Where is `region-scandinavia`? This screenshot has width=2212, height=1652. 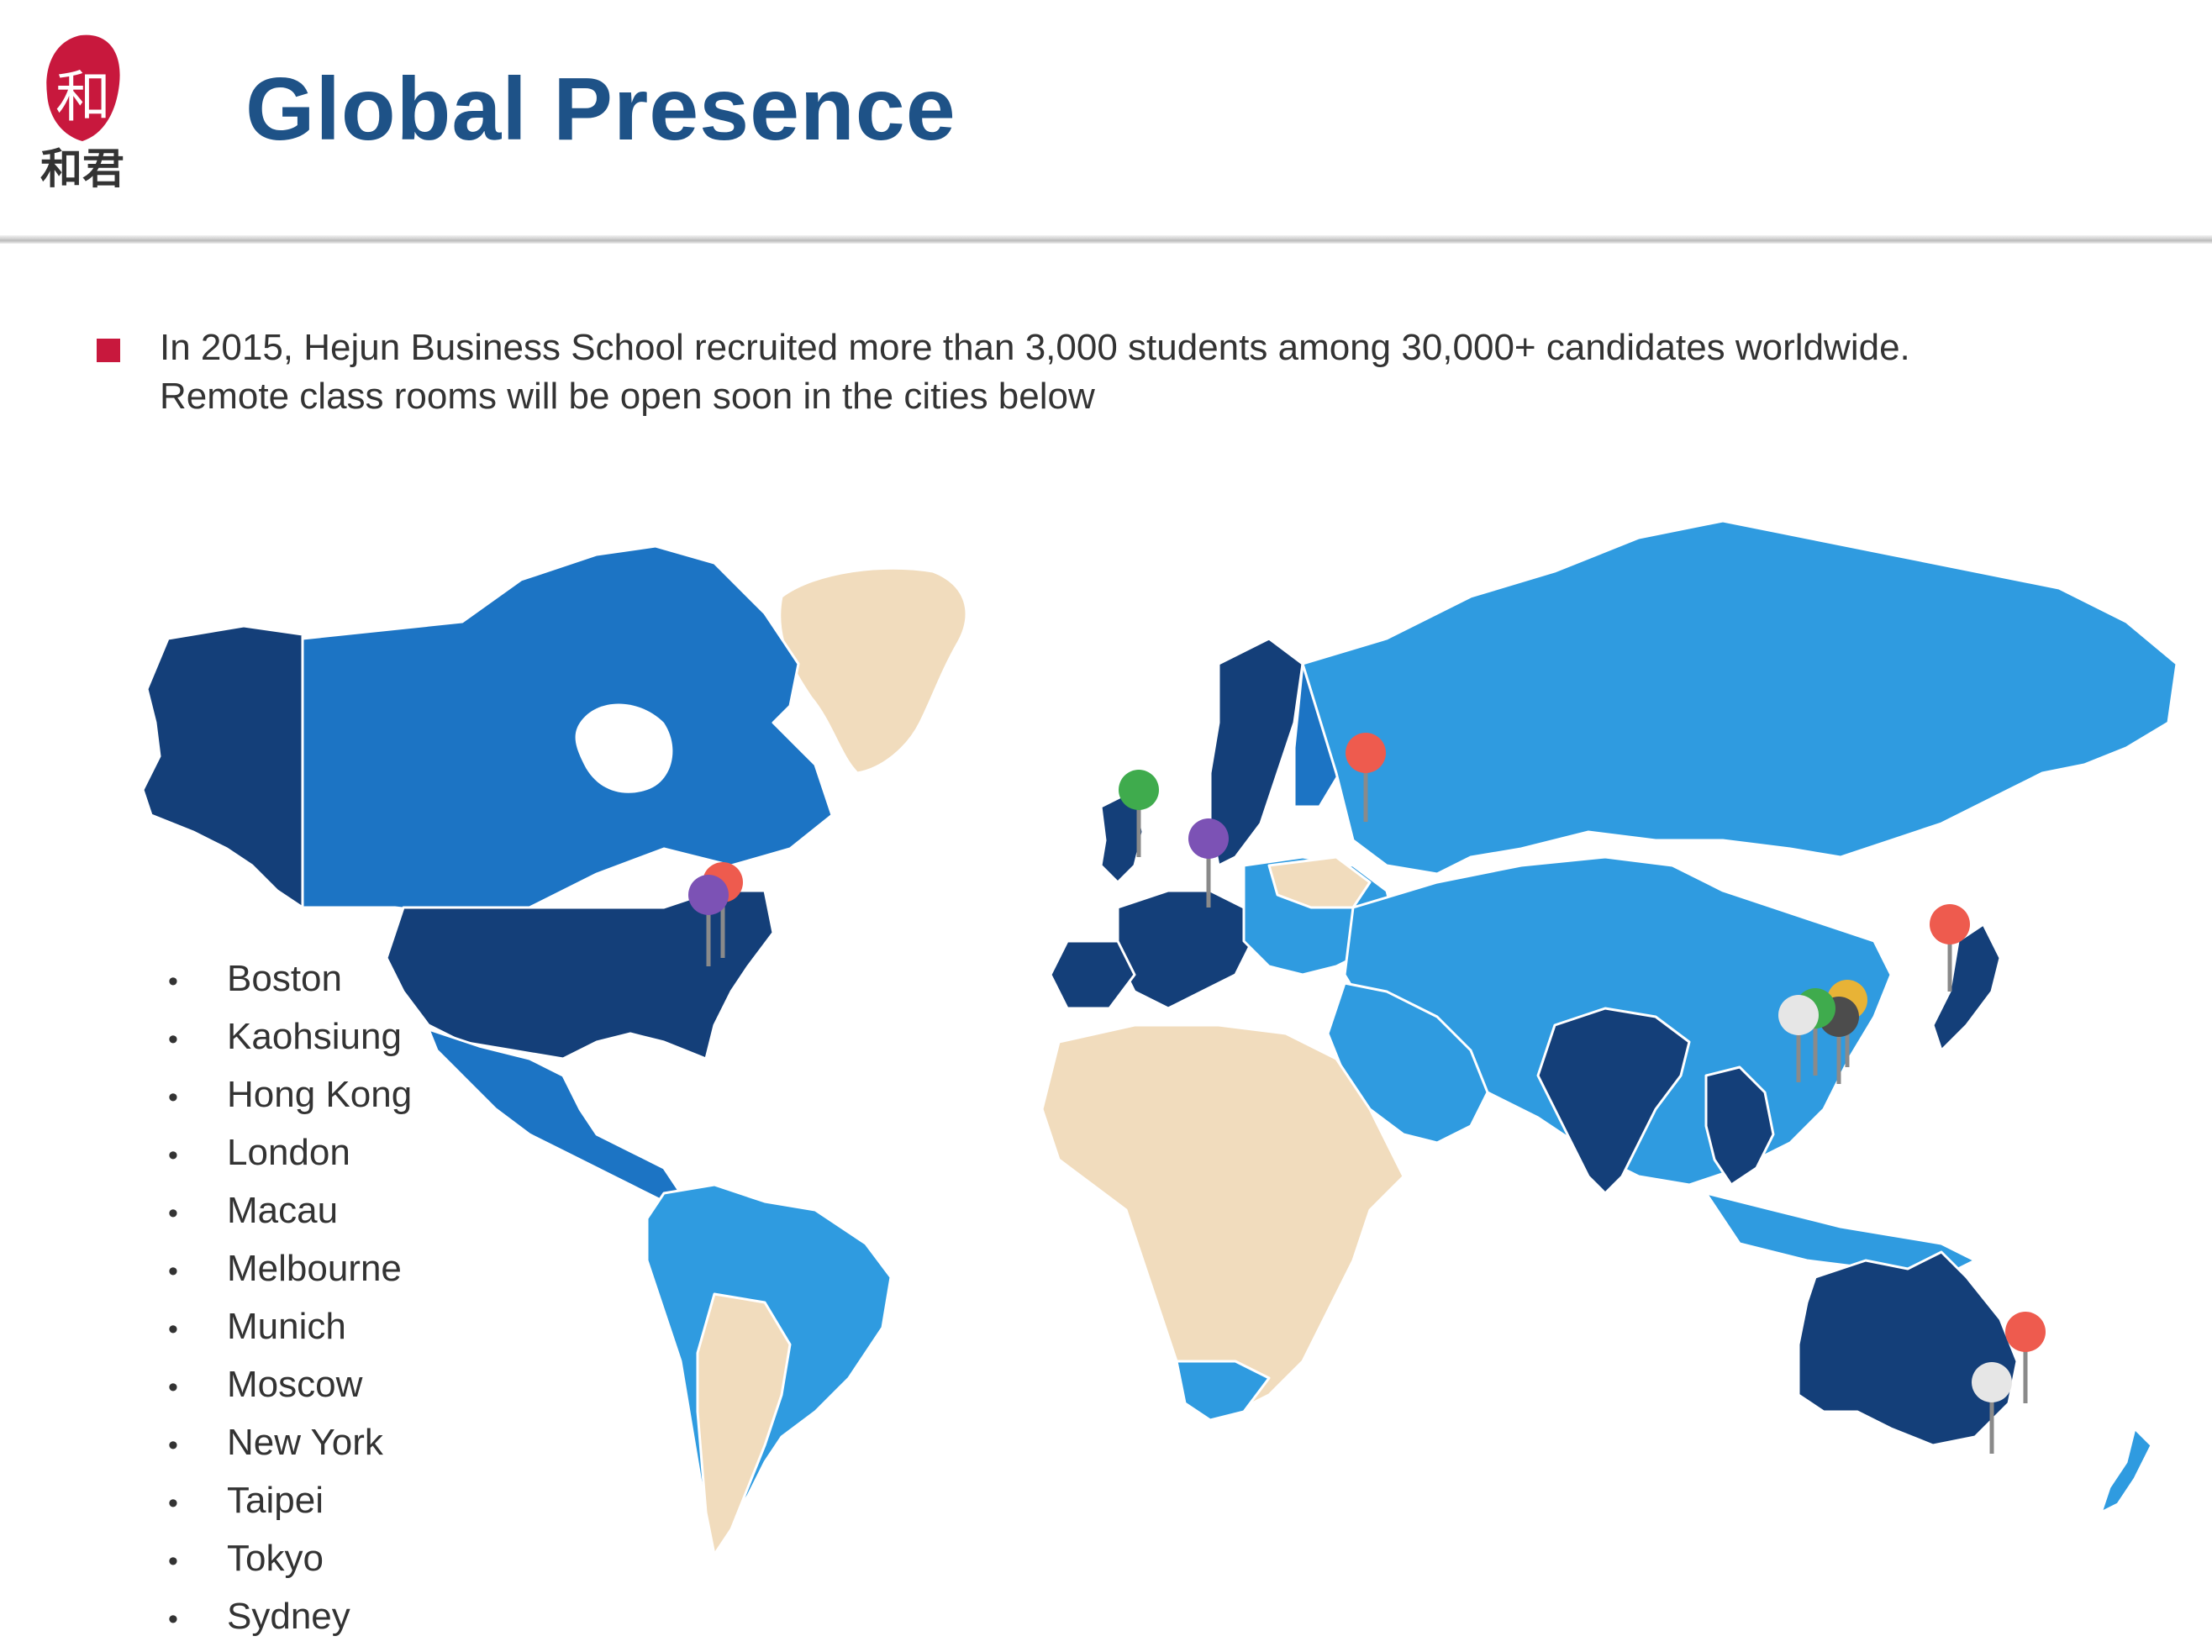 region-scandinavia is located at coordinates (1256, 752).